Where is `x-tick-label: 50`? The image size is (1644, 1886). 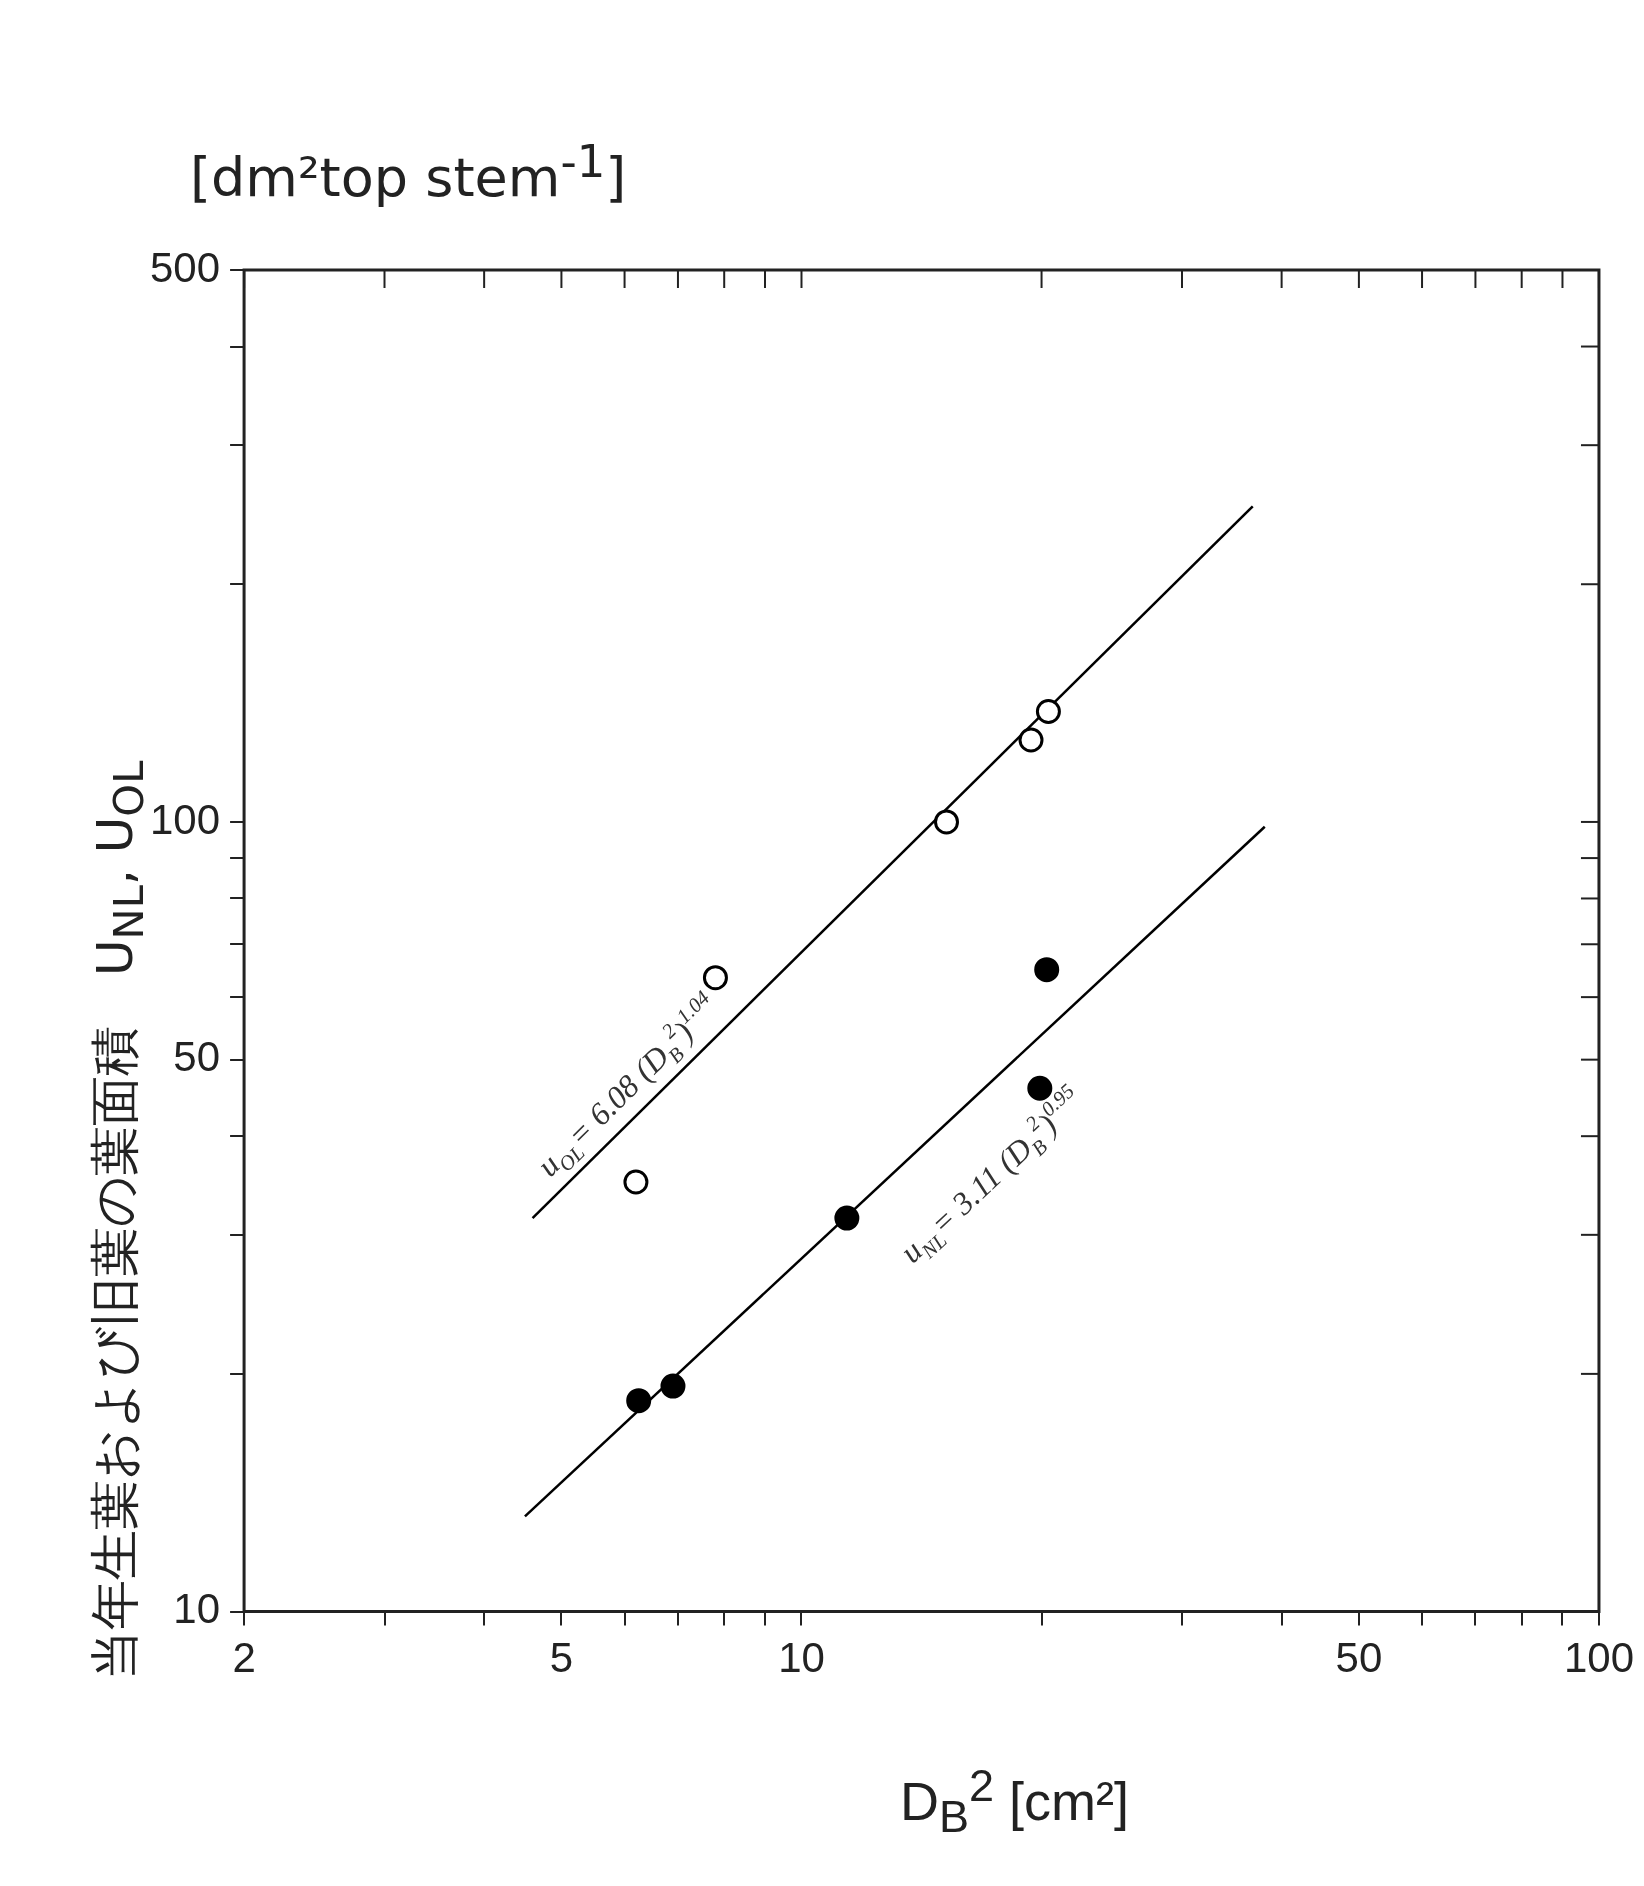 x-tick-label: 50 is located at coordinates (1359, 1658).